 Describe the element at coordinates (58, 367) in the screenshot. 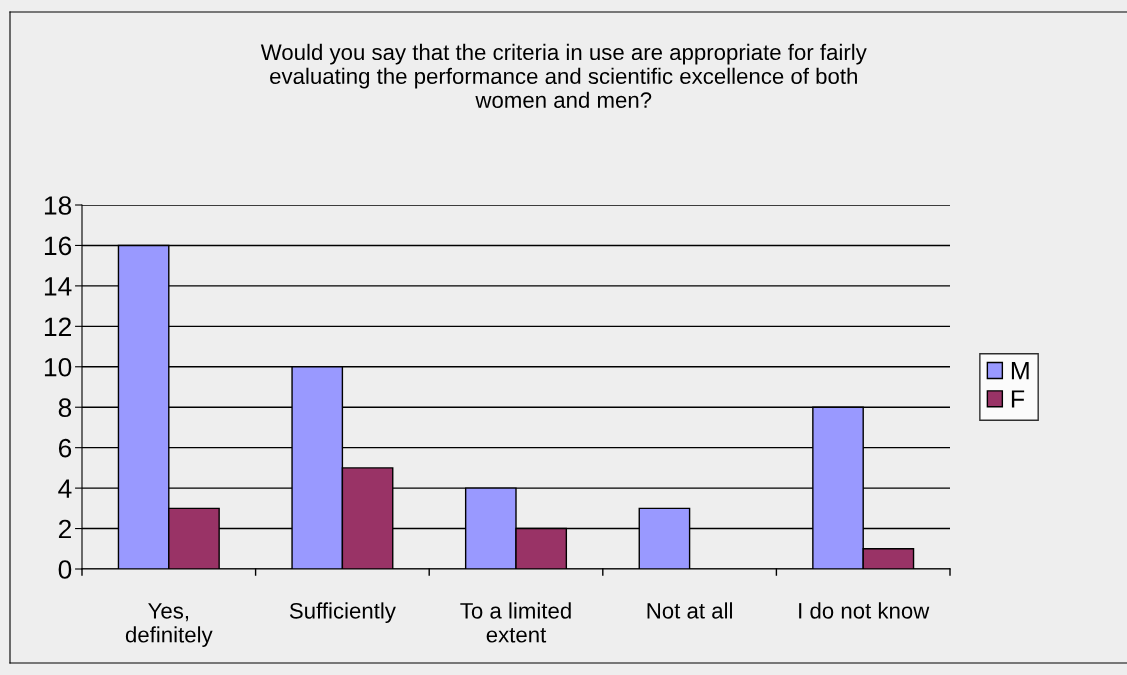

I see `y-tick-label: 10` at that location.